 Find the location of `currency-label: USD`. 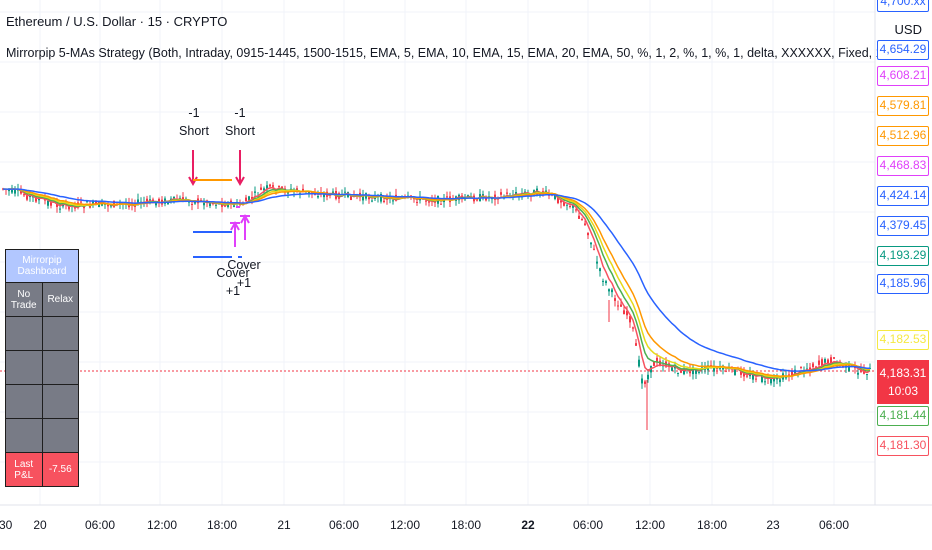

currency-label: USD is located at coordinates (908, 29).